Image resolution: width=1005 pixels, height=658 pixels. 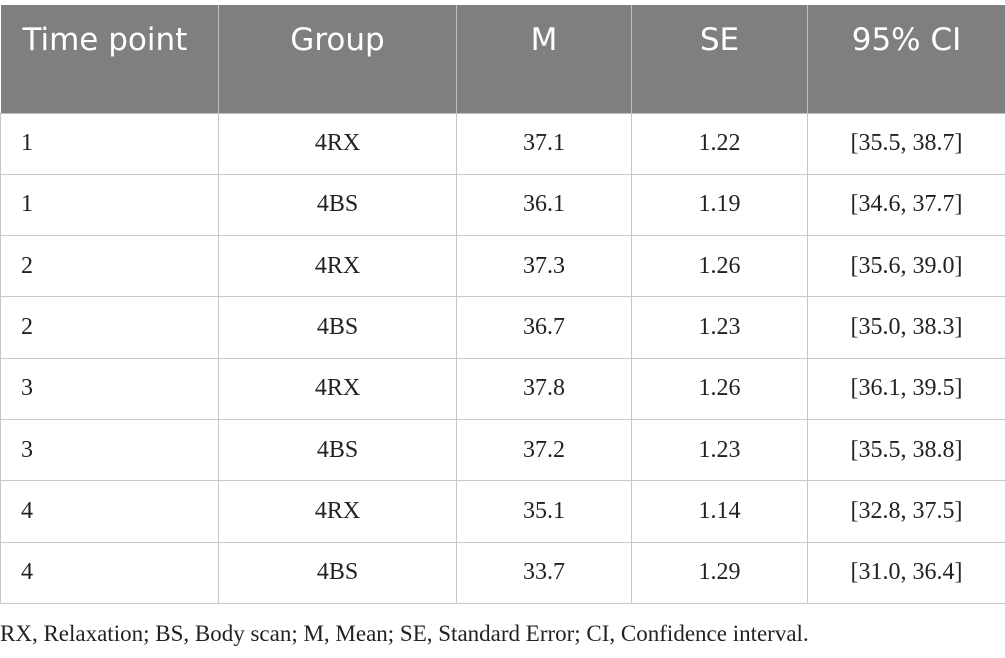 I want to click on cell-se: 1.29, so click(x=719, y=572).